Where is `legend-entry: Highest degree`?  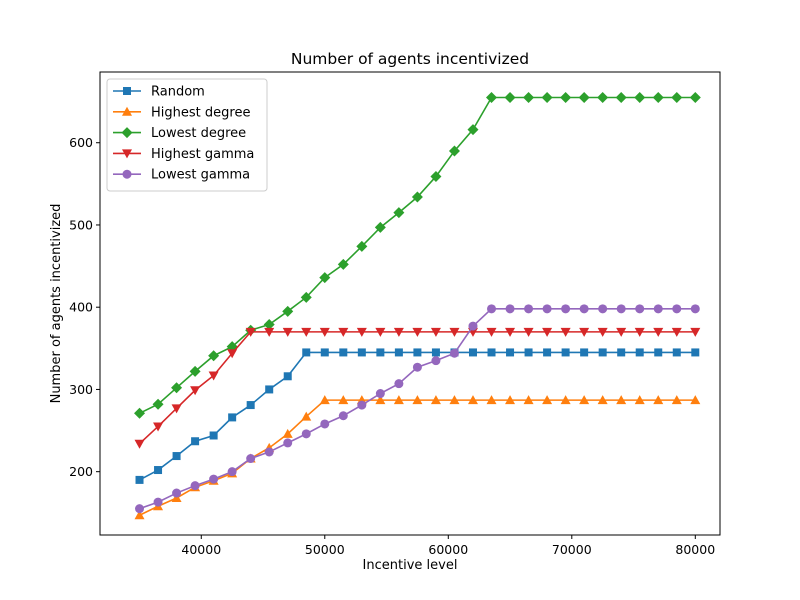 legend-entry: Highest degree is located at coordinates (181, 112).